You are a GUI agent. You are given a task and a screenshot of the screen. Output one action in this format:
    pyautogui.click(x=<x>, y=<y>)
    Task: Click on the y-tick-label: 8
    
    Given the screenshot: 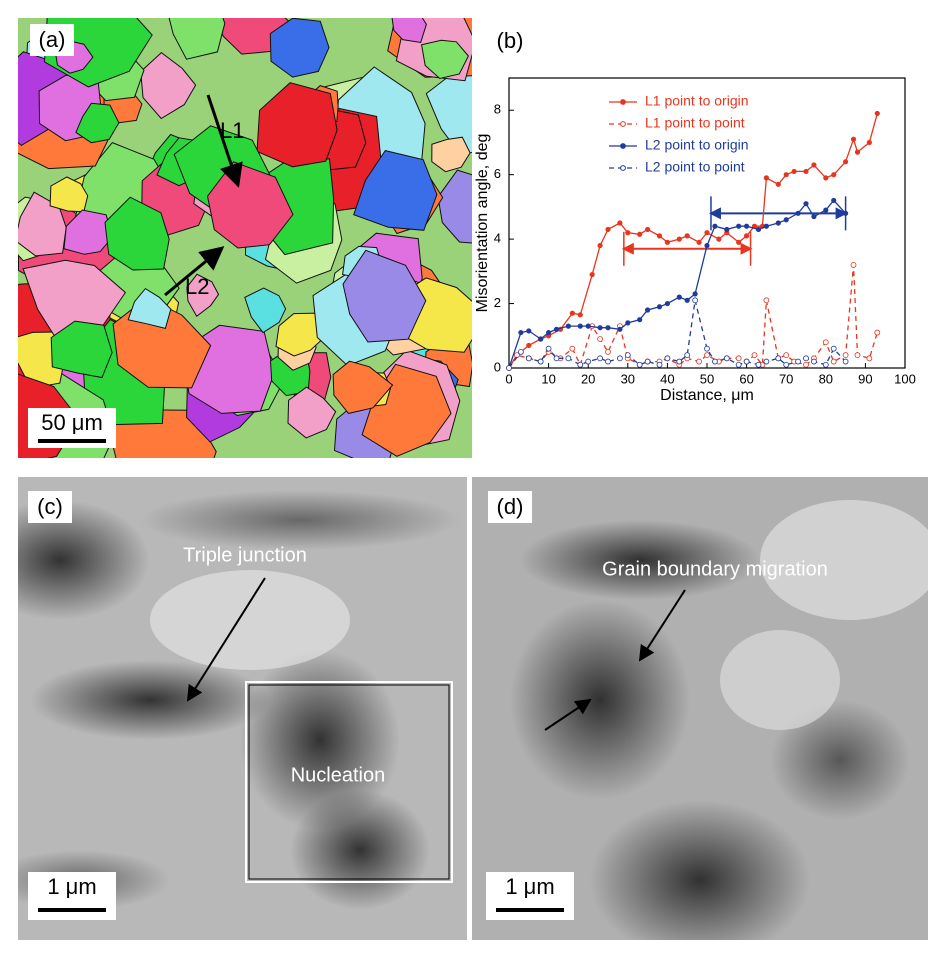 What is the action you would take?
    pyautogui.click(x=497, y=109)
    